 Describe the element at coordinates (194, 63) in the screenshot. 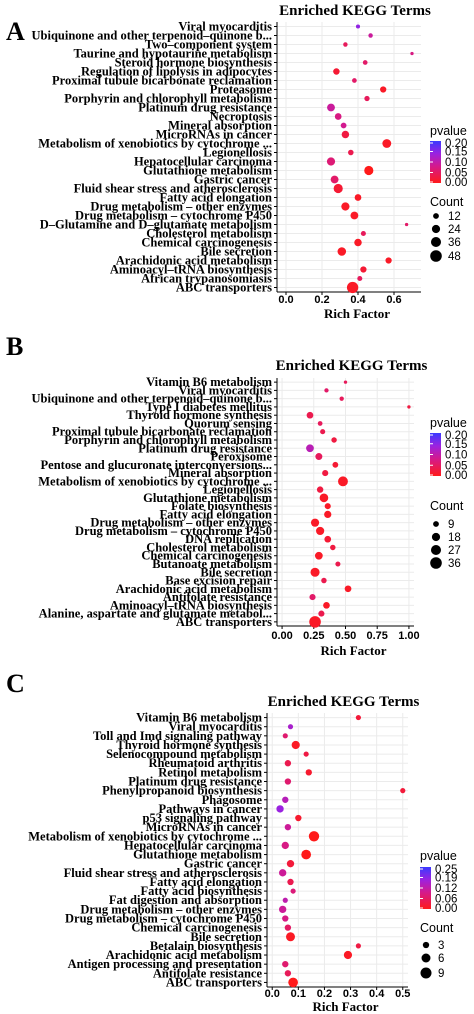

I see `y-tick-label: Steroid hormone biosynthesis` at that location.